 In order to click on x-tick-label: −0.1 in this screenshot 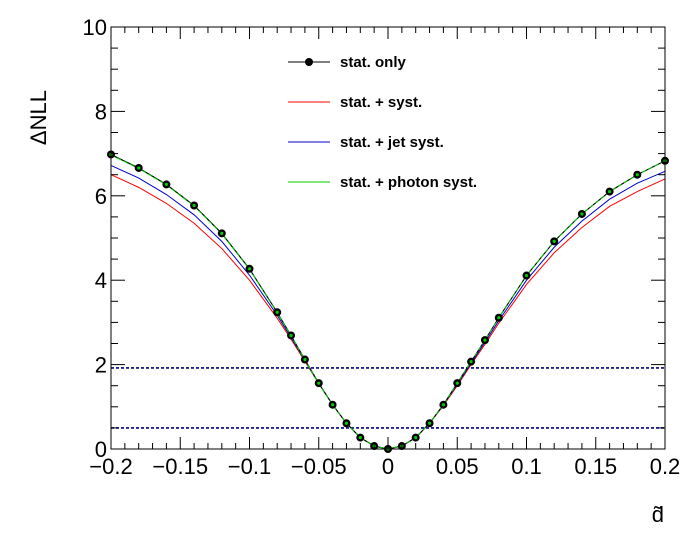, I will do `click(249, 466)`.